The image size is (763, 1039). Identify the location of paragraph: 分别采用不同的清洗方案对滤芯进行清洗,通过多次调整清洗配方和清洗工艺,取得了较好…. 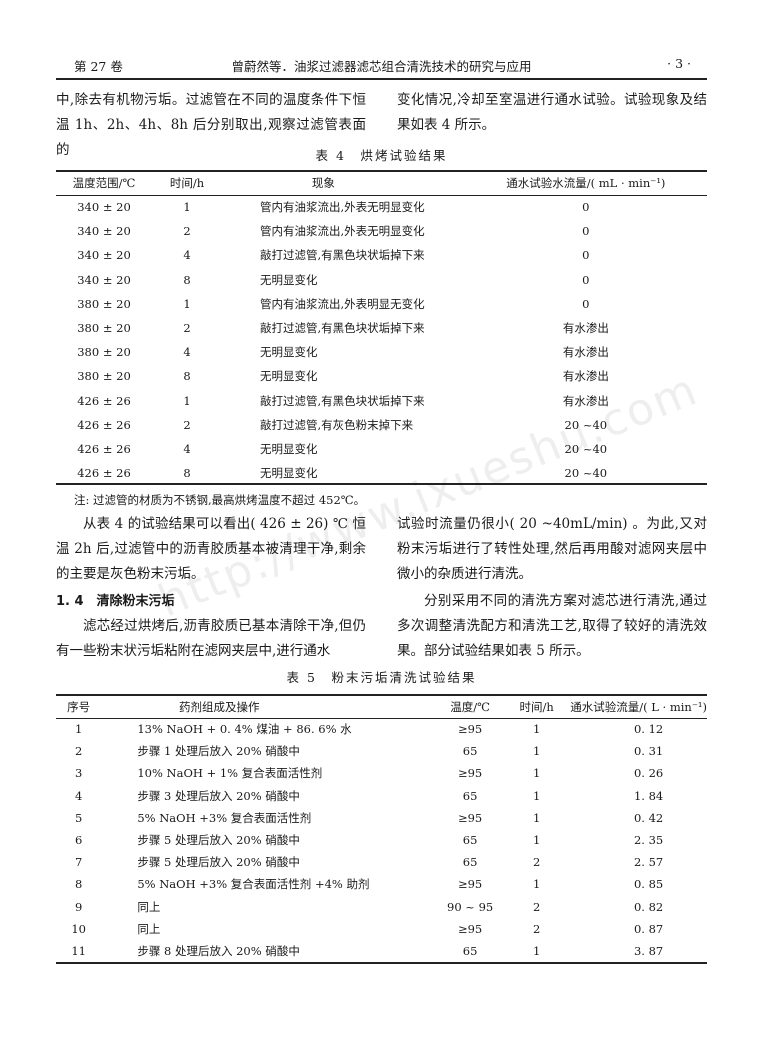
(552, 626).